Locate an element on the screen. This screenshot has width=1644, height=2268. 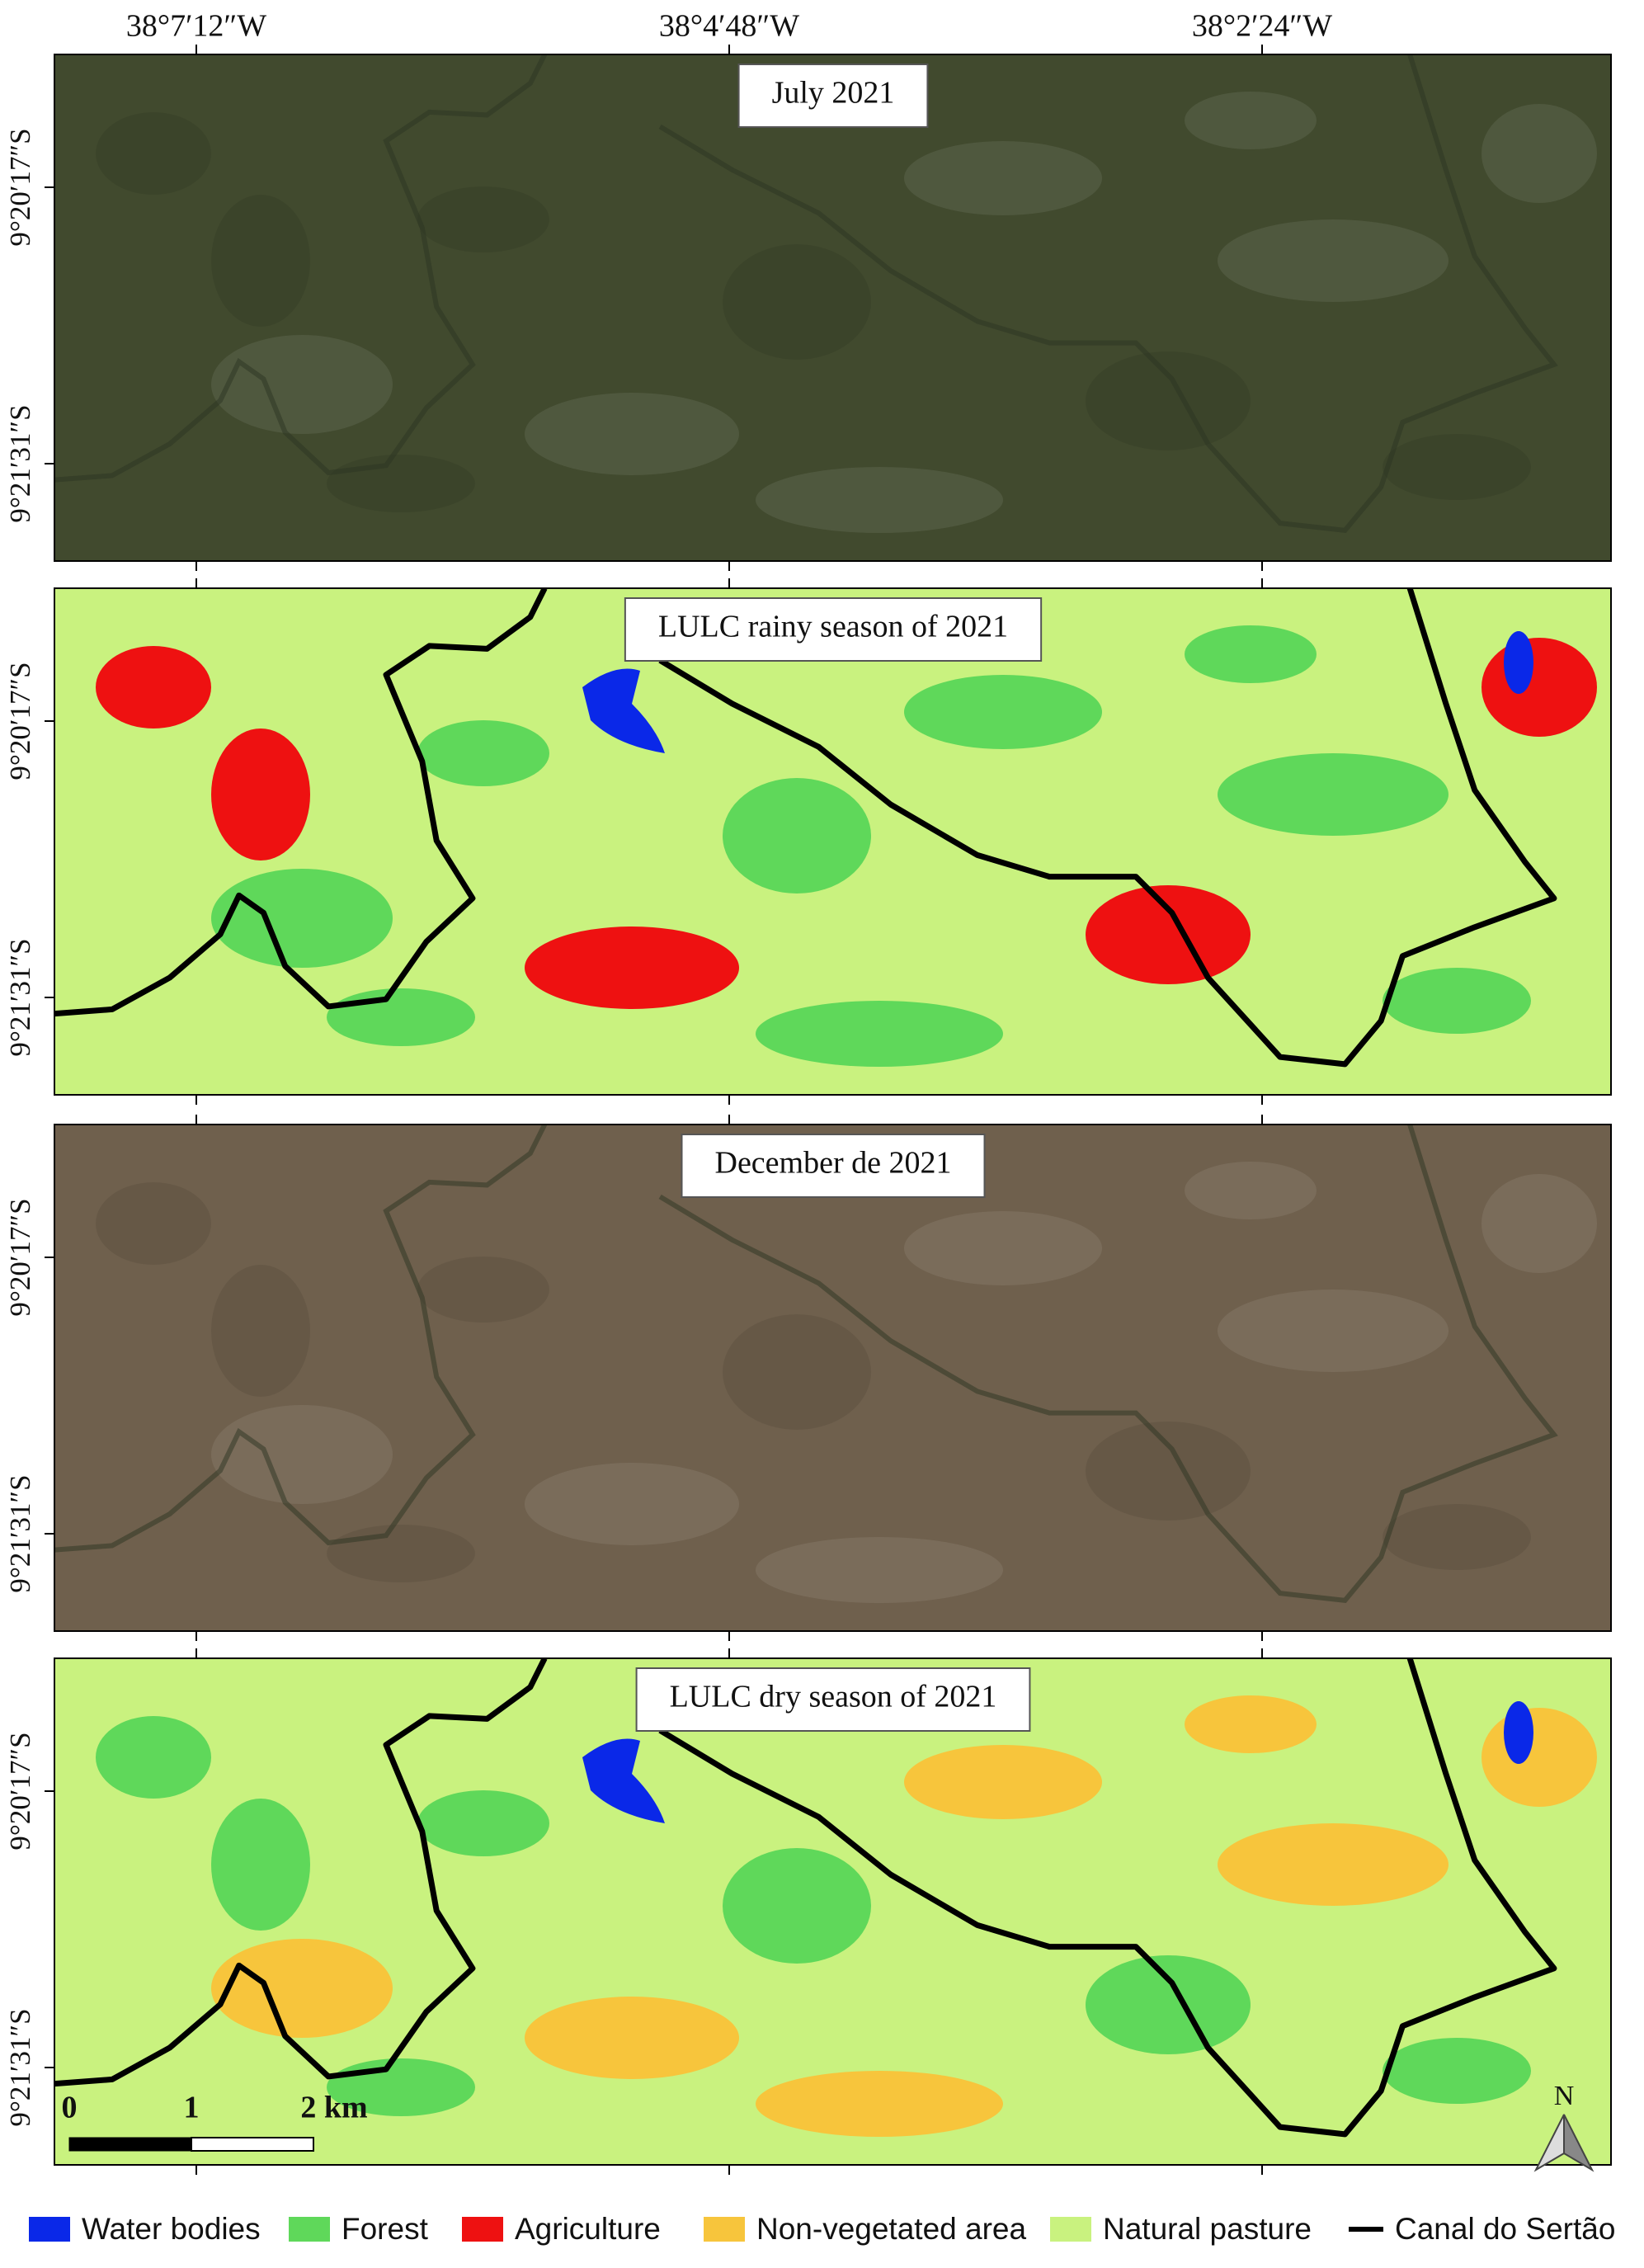
scale-label: 2 km is located at coordinates (333, 2108).